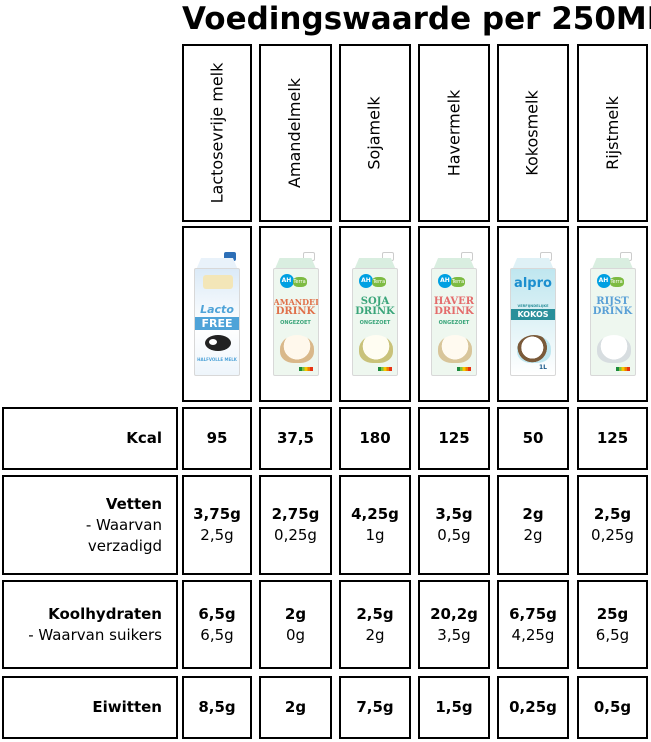  I want to click on row-sublabel: verzadigd, so click(124, 545).